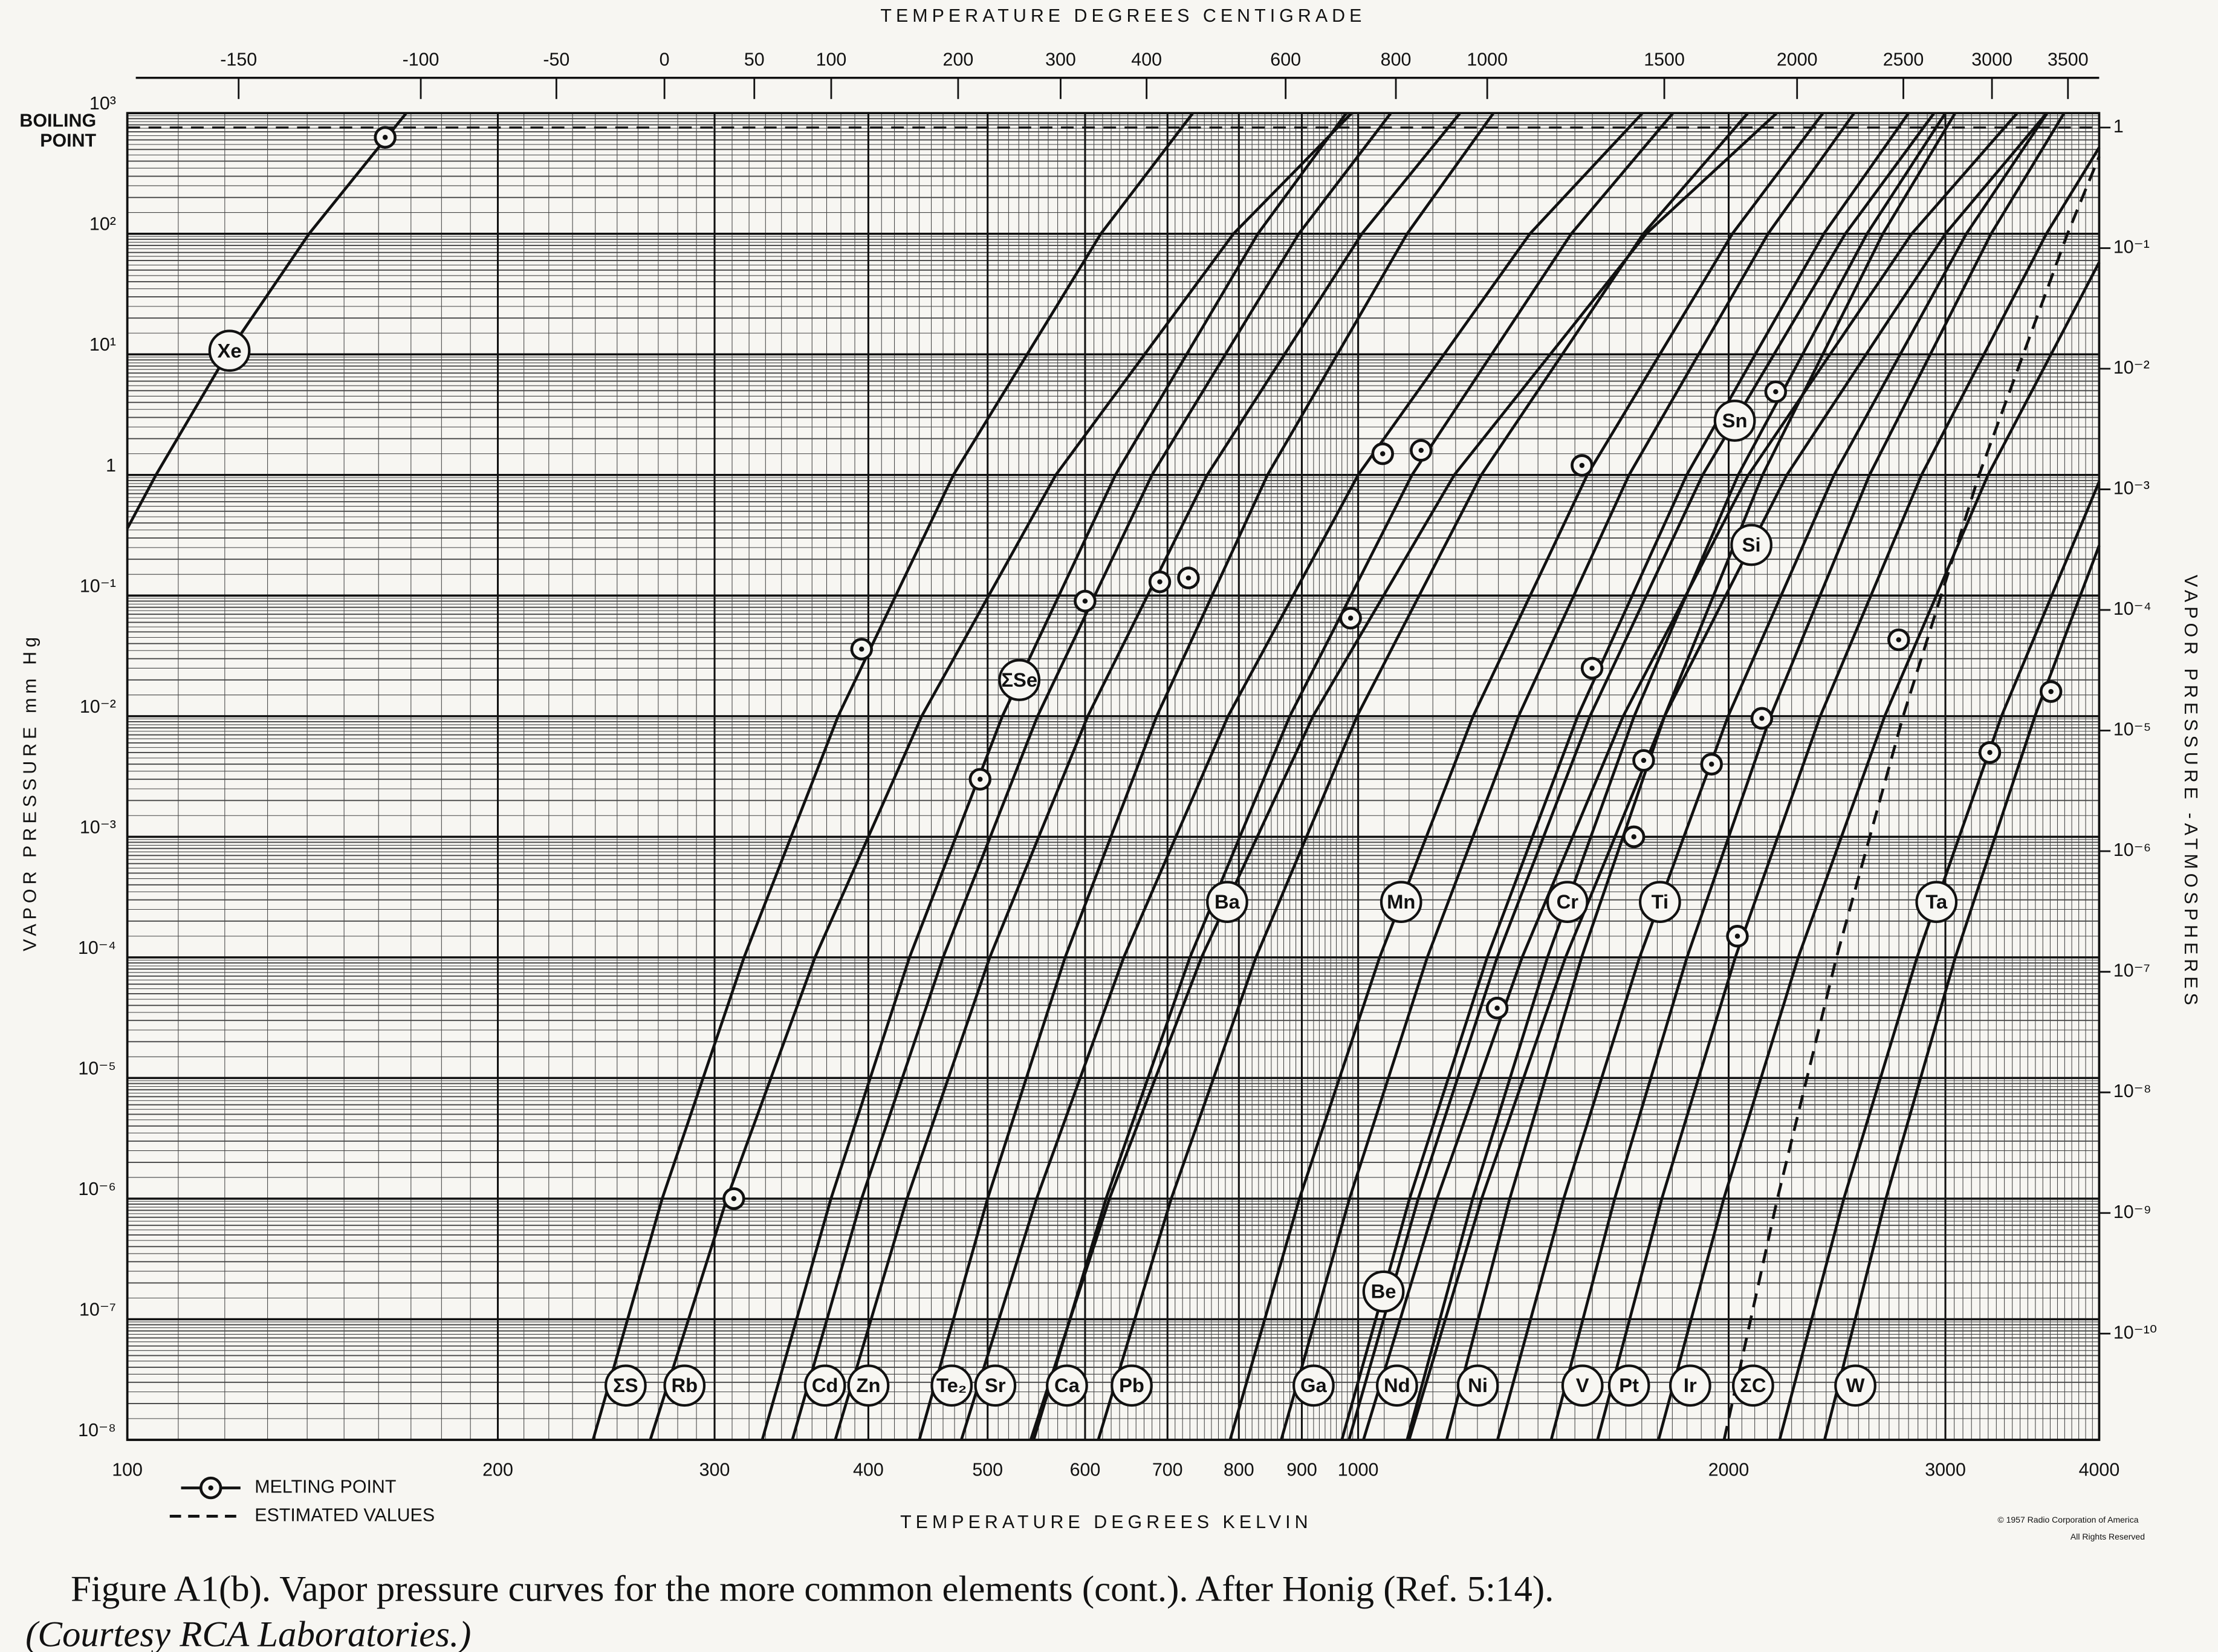 This screenshot has height=1652, width=2218. Describe the element at coordinates (625, 1385) in the screenshot. I see `series-label: ΣS` at that location.